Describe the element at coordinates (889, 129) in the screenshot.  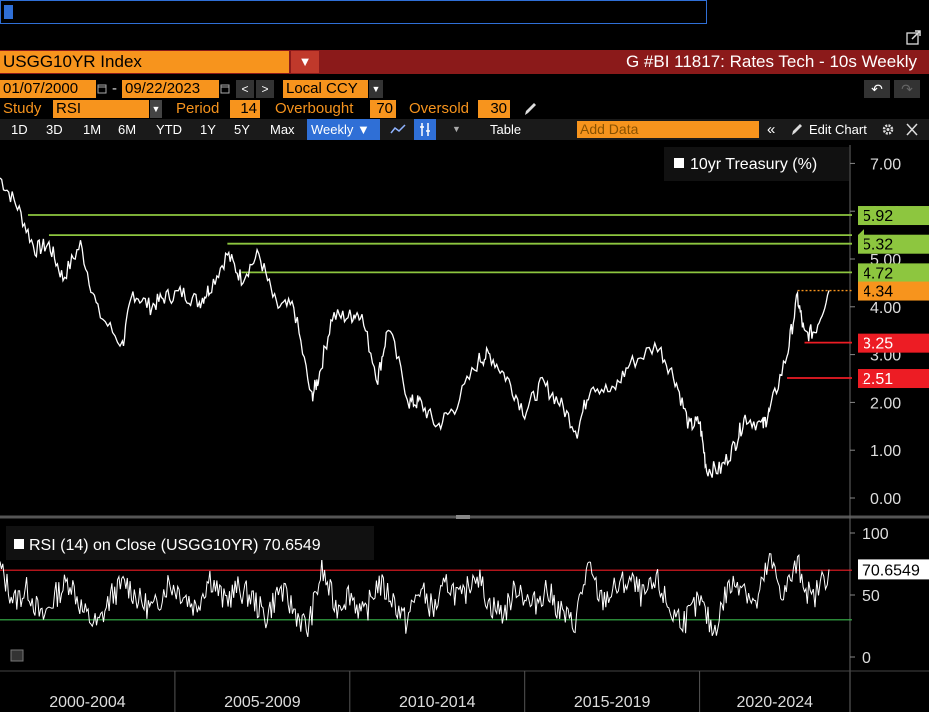
I see `gear-icon` at that location.